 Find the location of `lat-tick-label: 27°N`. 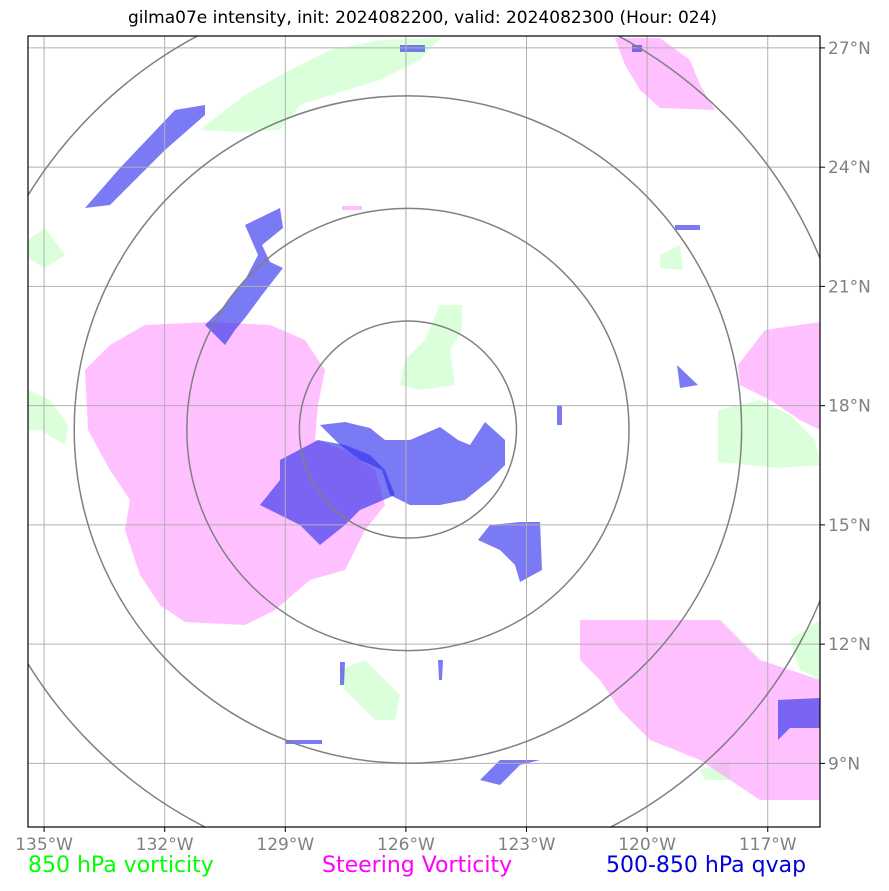

lat-tick-label: 27°N is located at coordinates (849, 49).